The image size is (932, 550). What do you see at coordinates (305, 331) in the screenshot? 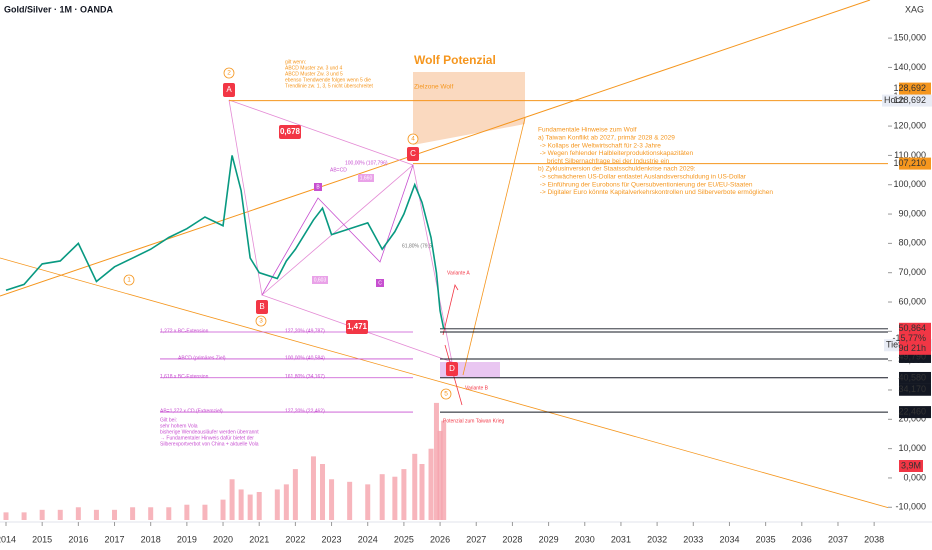
I see `fib-label: 127,20% (49,787)` at bounding box center [305, 331].